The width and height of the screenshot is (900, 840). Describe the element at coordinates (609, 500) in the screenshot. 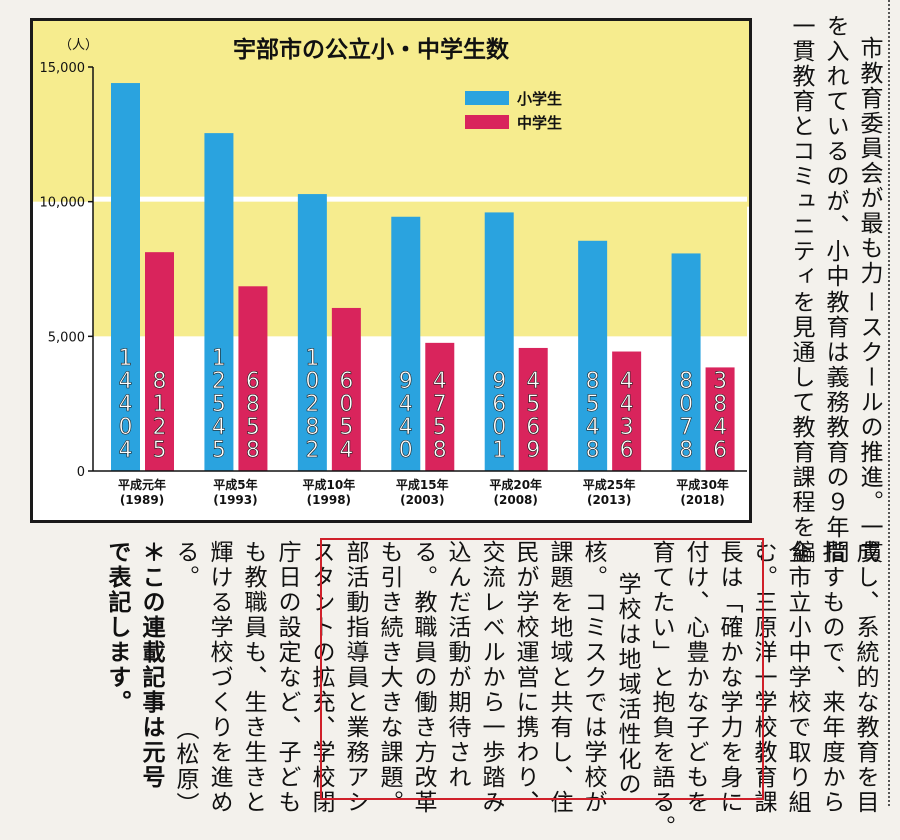

I see `x-tick-label-year: (2013)` at that location.